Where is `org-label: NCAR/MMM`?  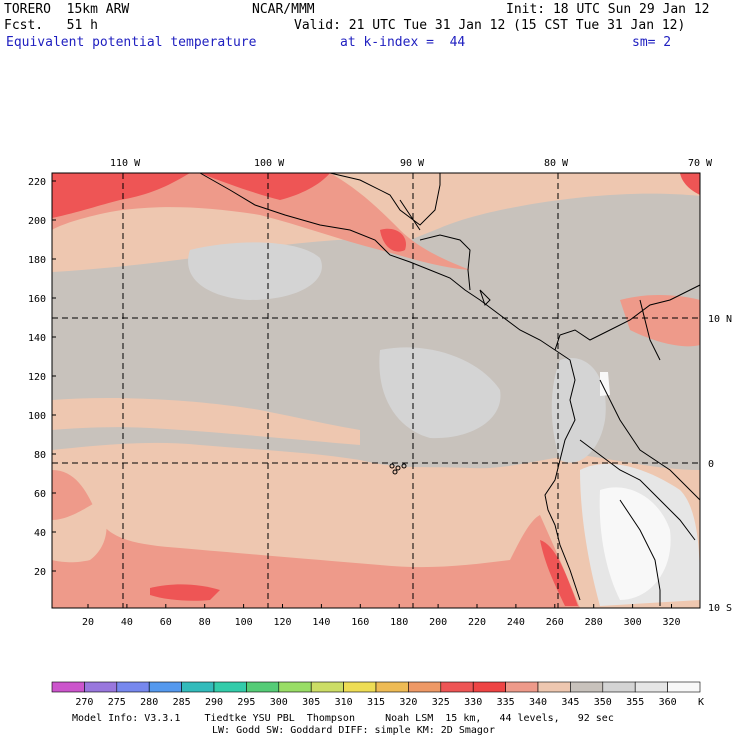
org-label: NCAR/MMM is located at coordinates (283, 9).